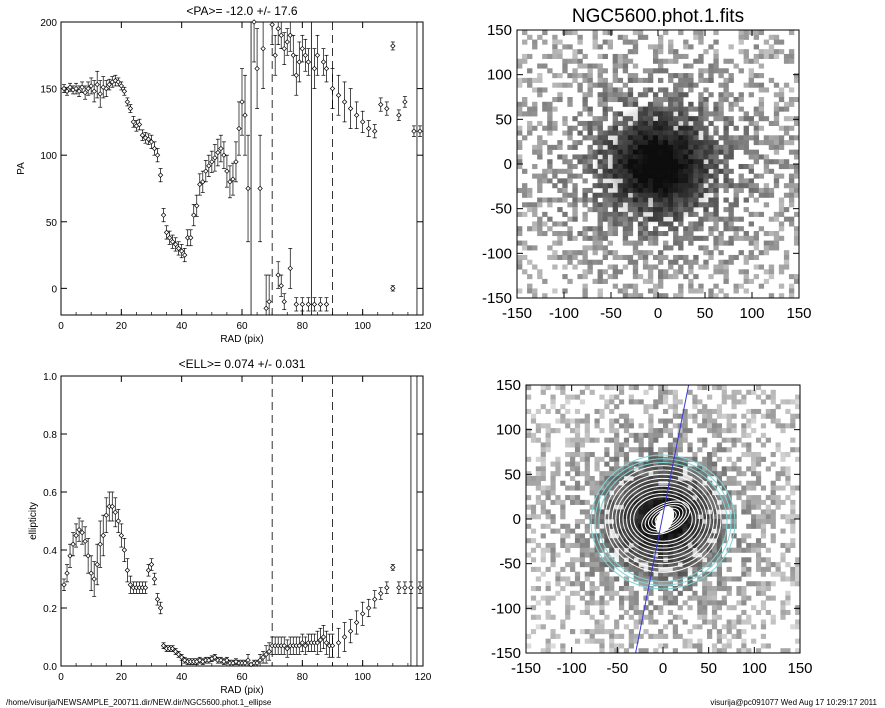 The image size is (885, 708). I want to click on y-axis-label: PA, so click(21, 168).